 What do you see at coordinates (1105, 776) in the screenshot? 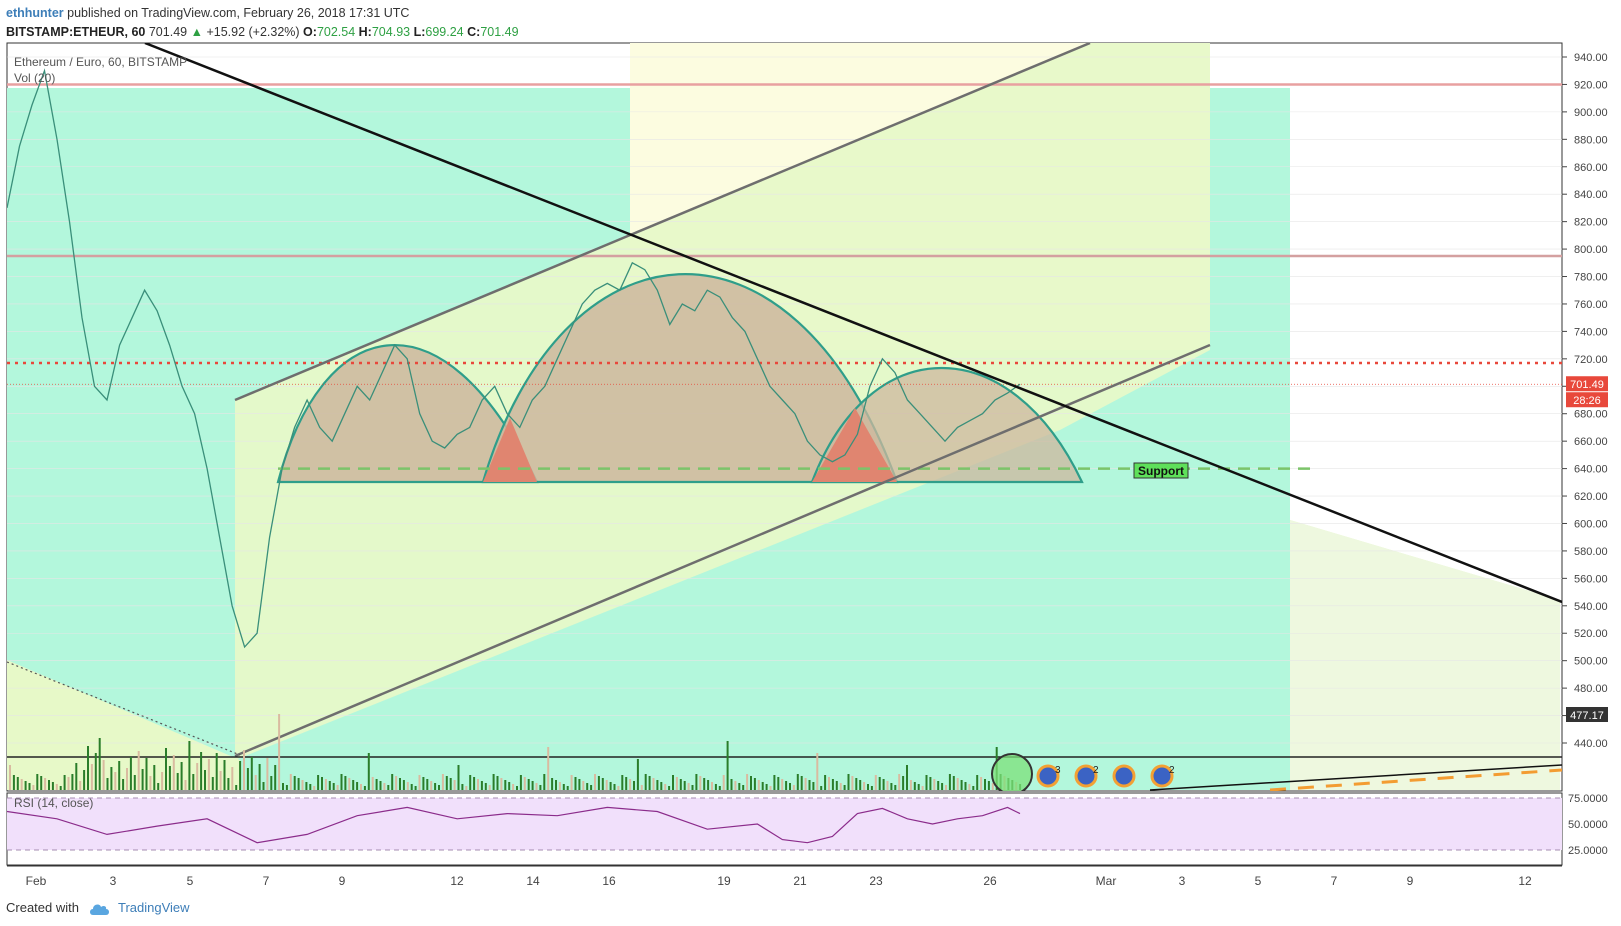
I see `event-markers: 3 2 2` at bounding box center [1105, 776].